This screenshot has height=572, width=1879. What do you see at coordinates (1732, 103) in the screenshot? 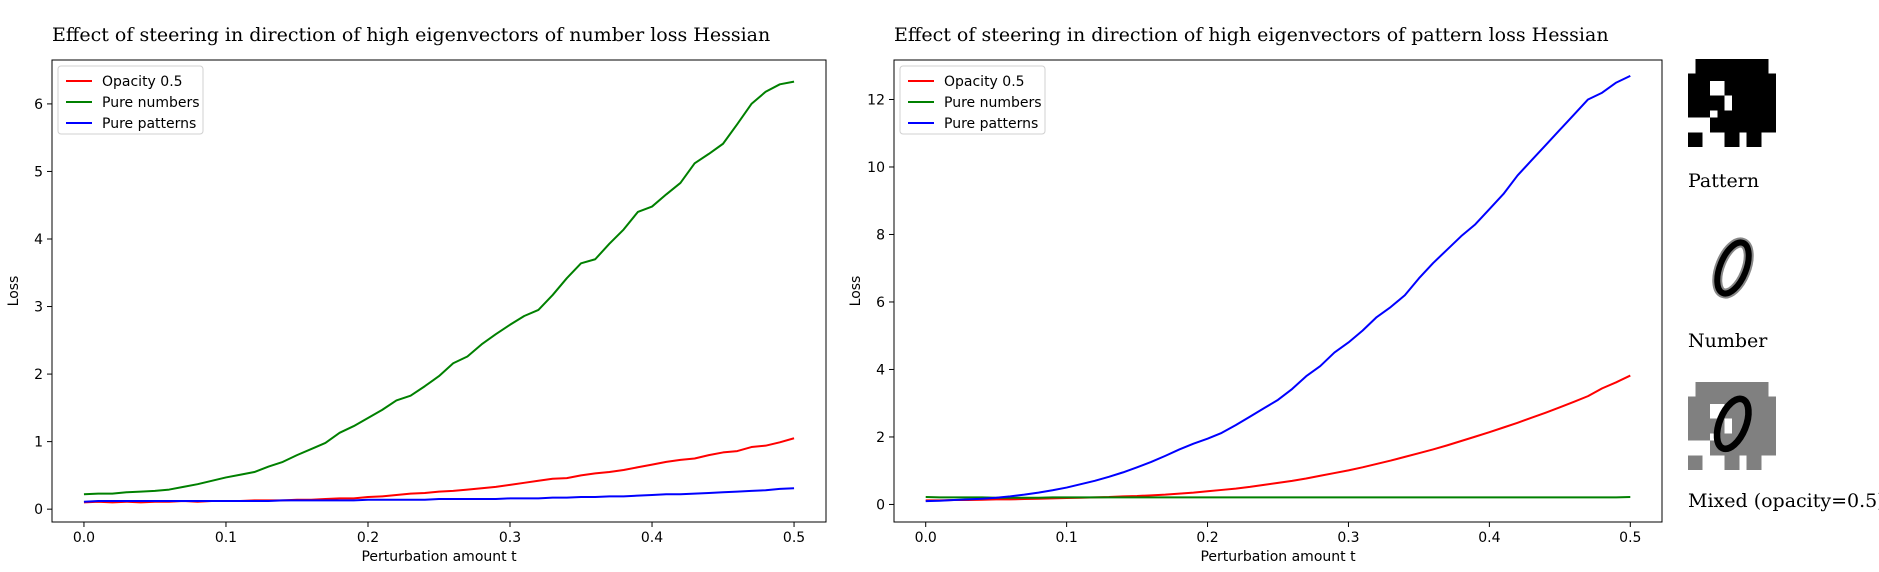
I see `pattern-image` at bounding box center [1732, 103].